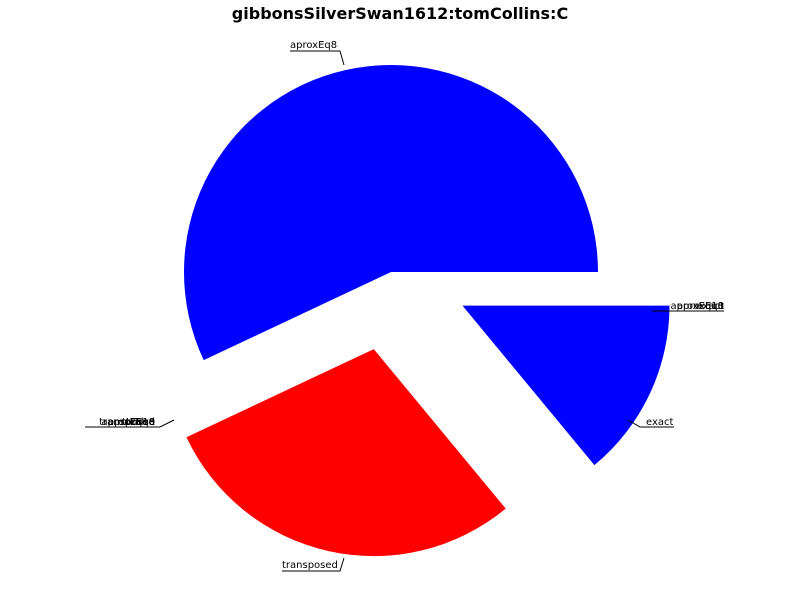 The image size is (800, 600). I want to click on overlap-right-label-2: aproxEq10, so click(698, 306).